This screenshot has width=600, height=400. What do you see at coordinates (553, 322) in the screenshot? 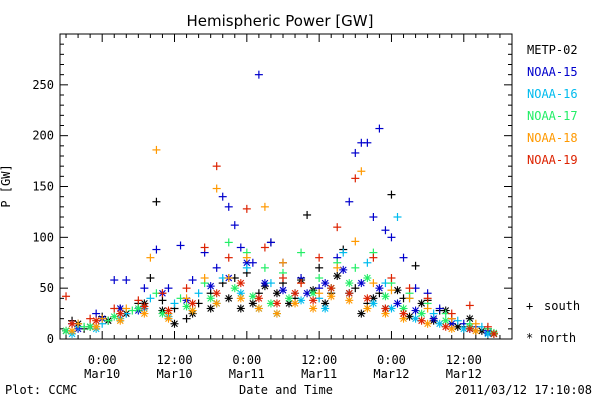
I see `marker-legend: + south * north` at bounding box center [553, 322].